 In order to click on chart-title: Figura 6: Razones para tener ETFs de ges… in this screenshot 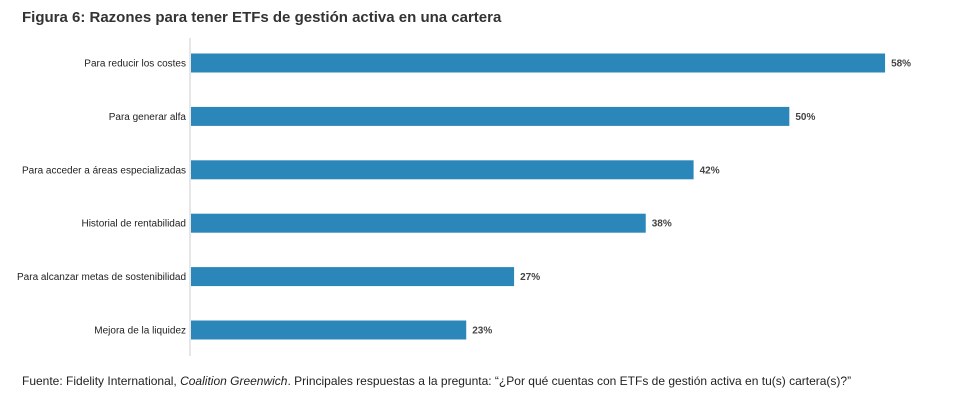, I will do `click(262, 17)`.